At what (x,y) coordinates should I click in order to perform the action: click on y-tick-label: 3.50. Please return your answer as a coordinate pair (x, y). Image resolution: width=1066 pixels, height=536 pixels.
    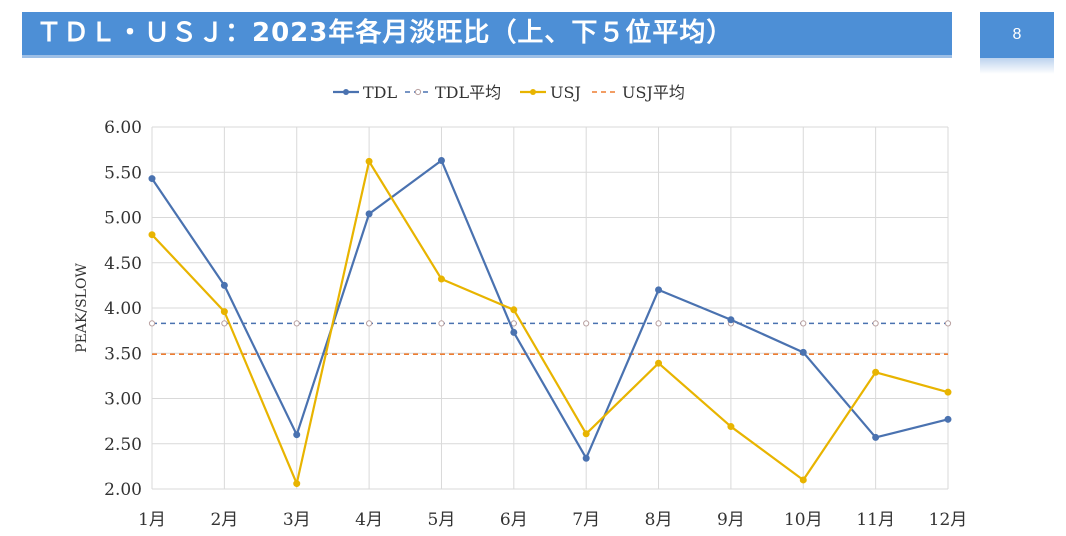
    Looking at the image, I should click on (123, 354).